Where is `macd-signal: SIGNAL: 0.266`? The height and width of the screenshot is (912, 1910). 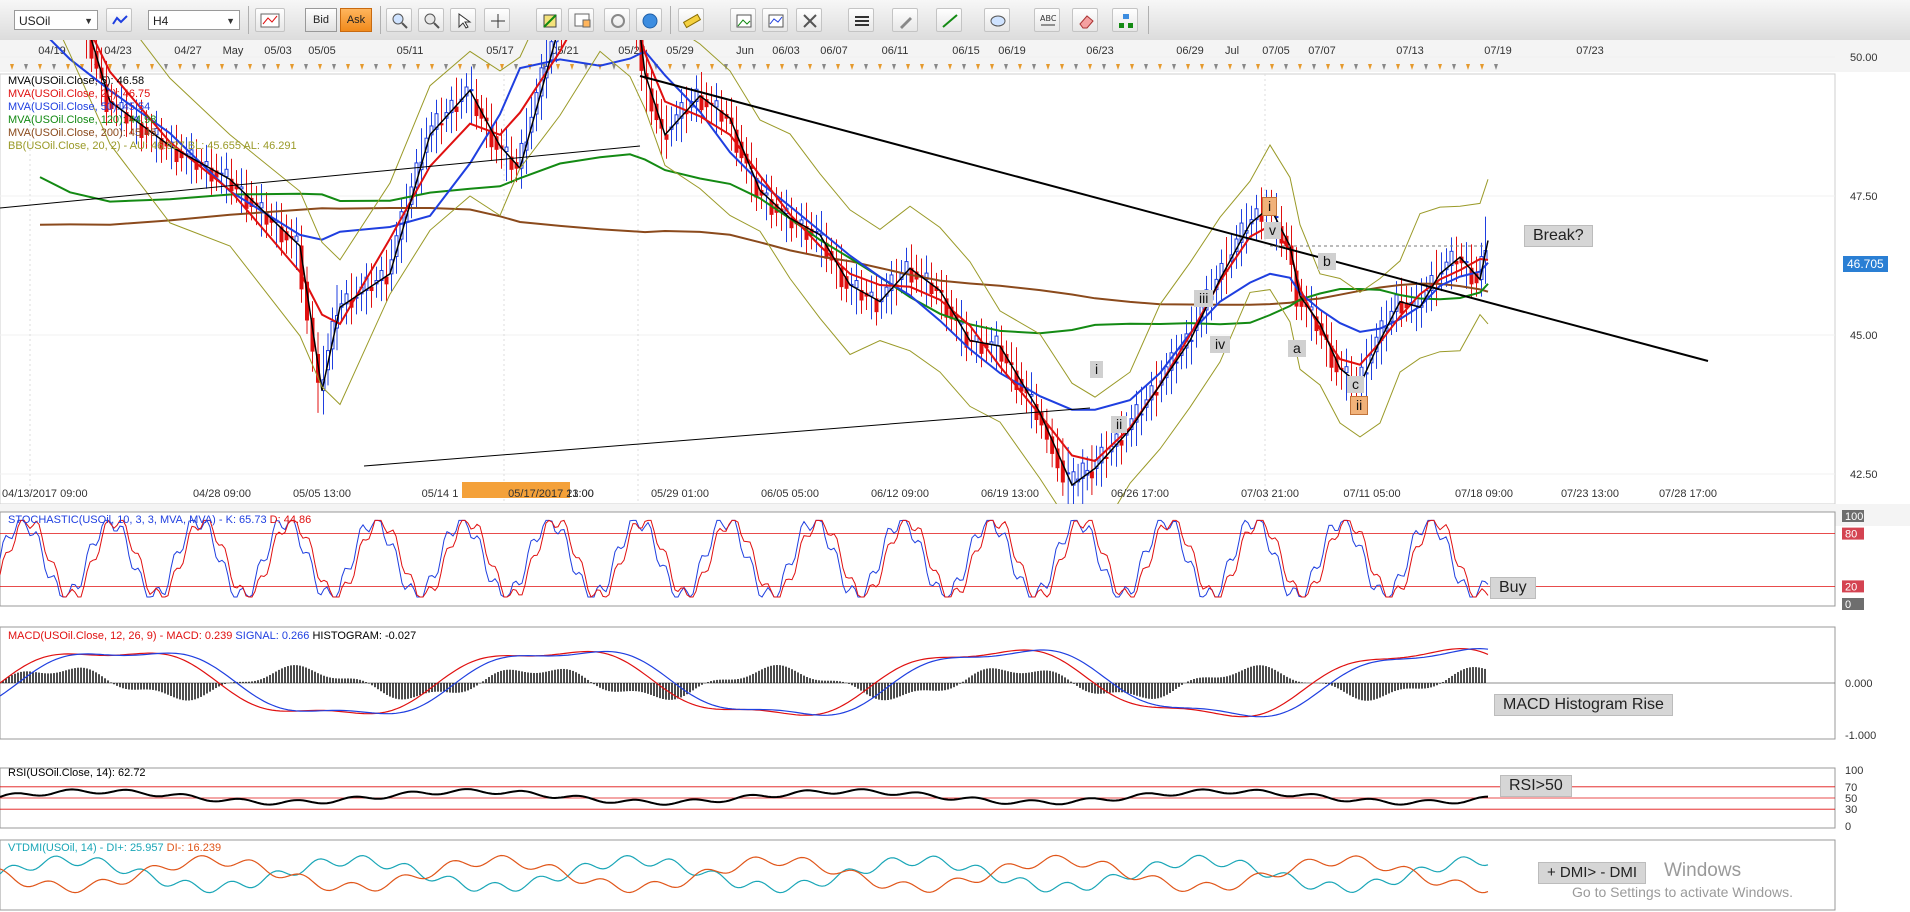
macd-signal: SIGNAL: 0.266 is located at coordinates (272, 636).